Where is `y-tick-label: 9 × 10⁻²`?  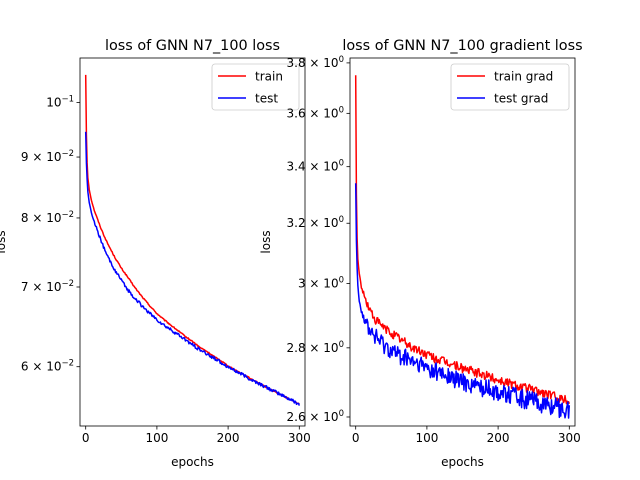
y-tick-label: 9 × 10⁻² is located at coordinates (47, 156).